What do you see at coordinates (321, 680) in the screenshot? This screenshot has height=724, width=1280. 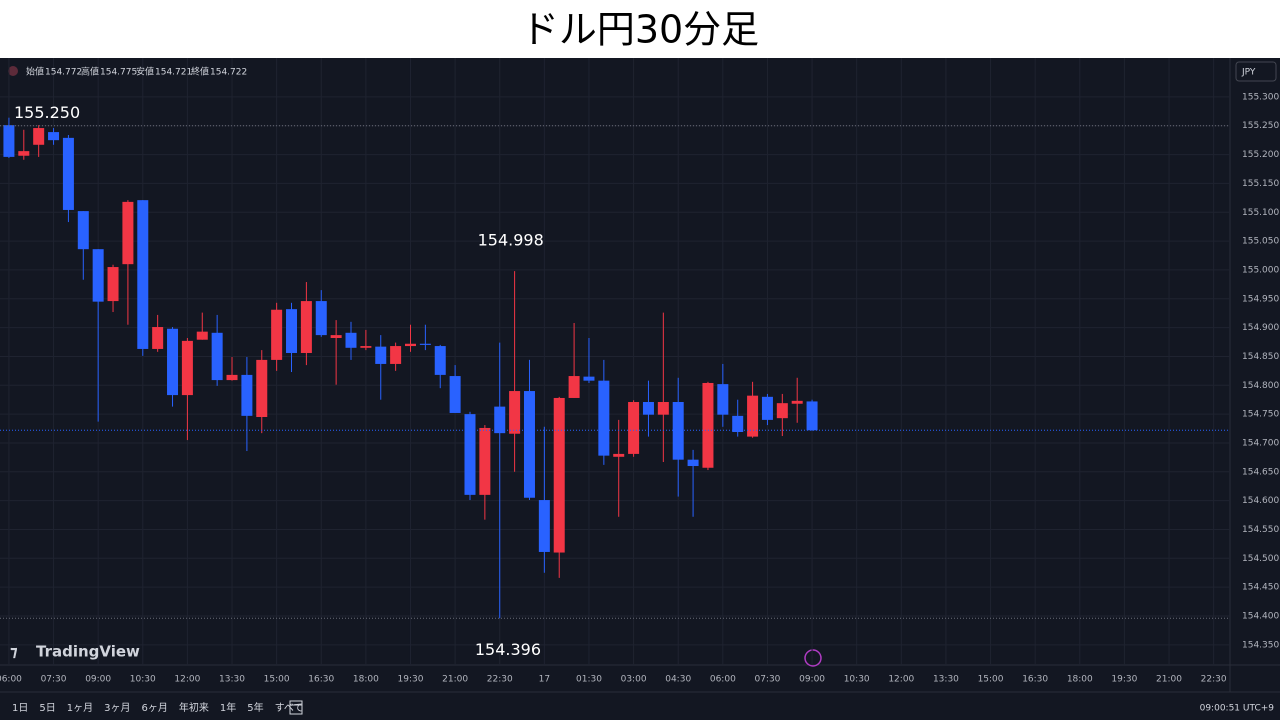 I see `x-tick-label: 16:30` at bounding box center [321, 680].